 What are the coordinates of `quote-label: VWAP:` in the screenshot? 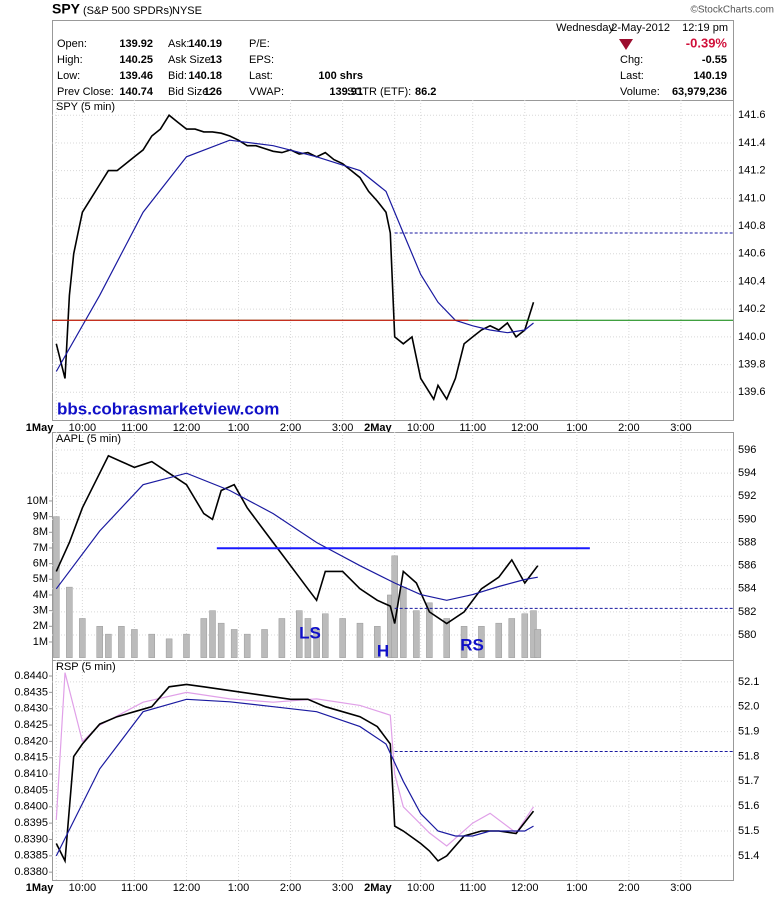 It's located at (266, 92).